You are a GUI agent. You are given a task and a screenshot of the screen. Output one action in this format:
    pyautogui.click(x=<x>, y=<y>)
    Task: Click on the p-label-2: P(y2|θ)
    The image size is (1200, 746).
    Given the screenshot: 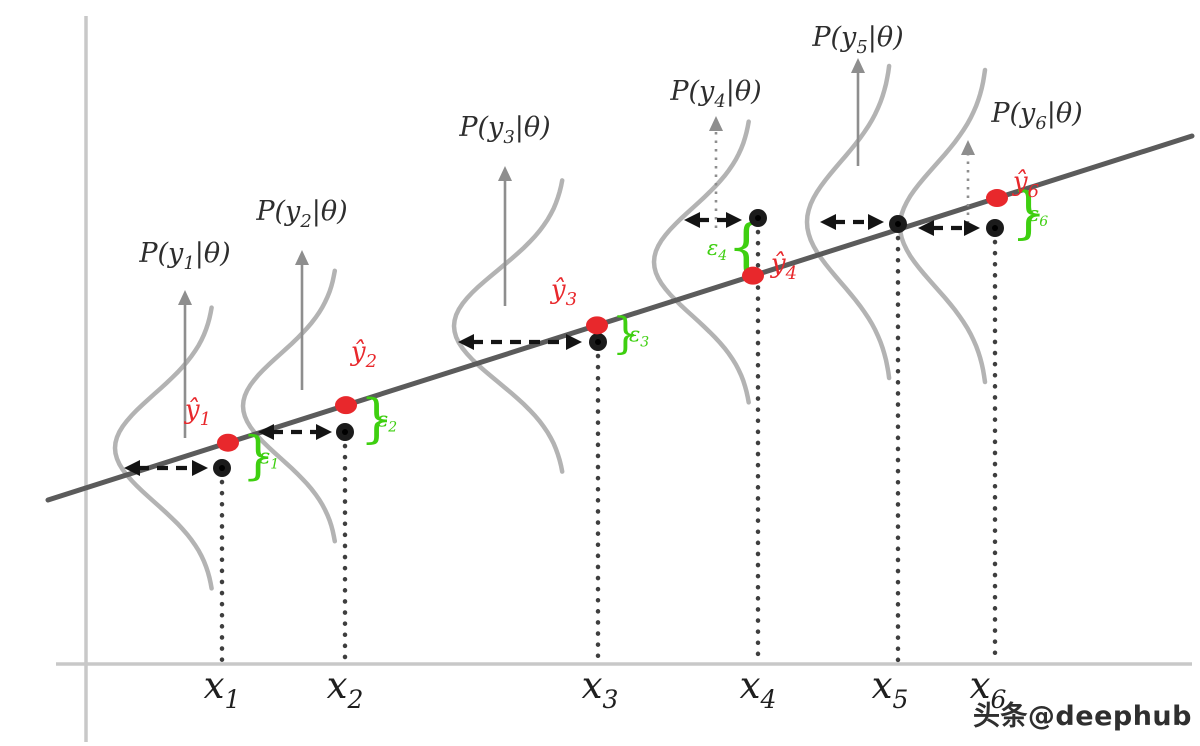 What is the action you would take?
    pyautogui.click(x=301, y=214)
    